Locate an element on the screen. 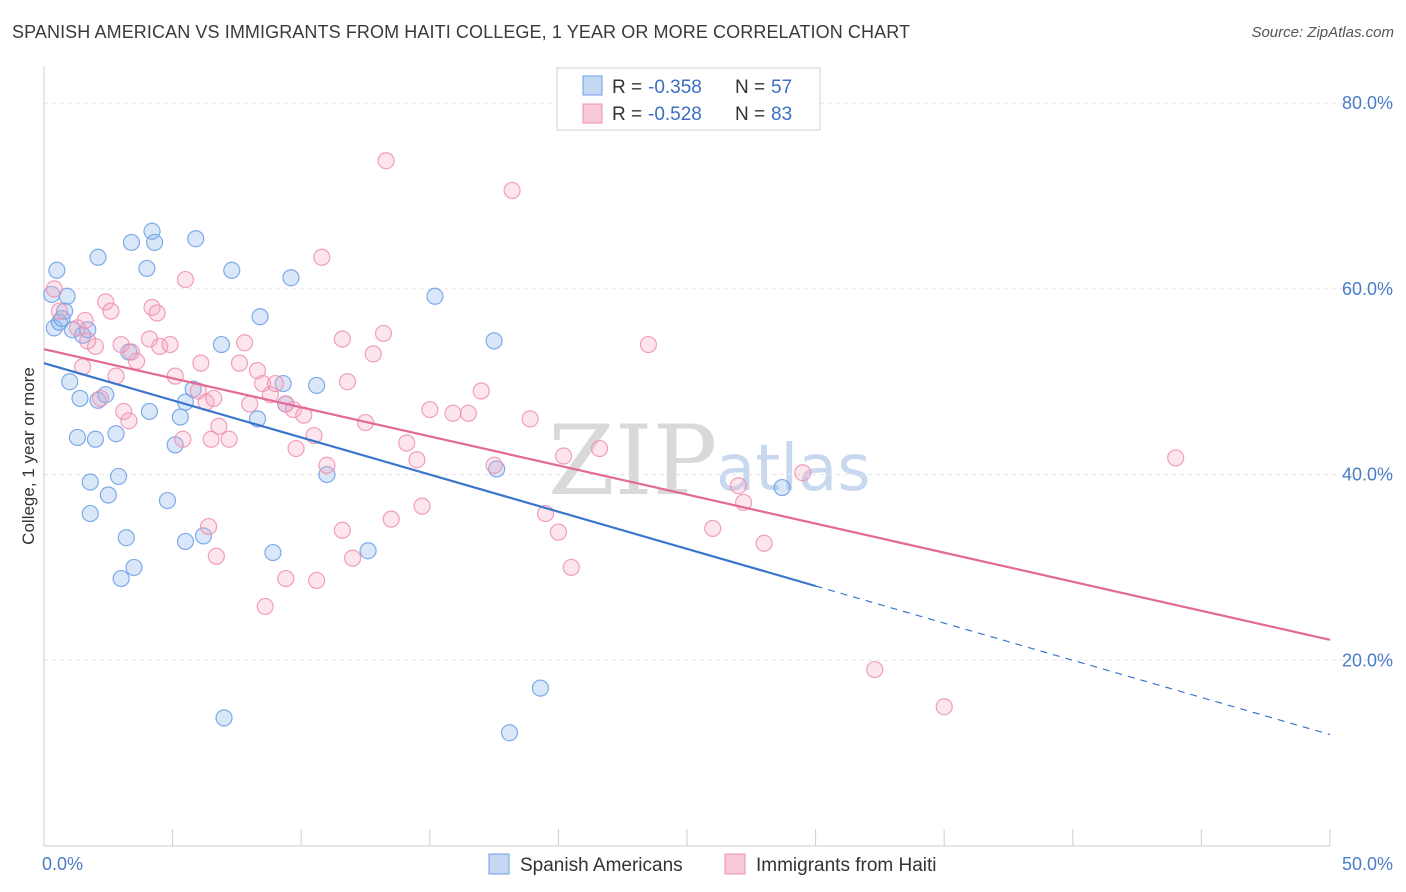 This screenshot has height=892, width=1406. legend-swatch-blue is located at coordinates (592, 85).